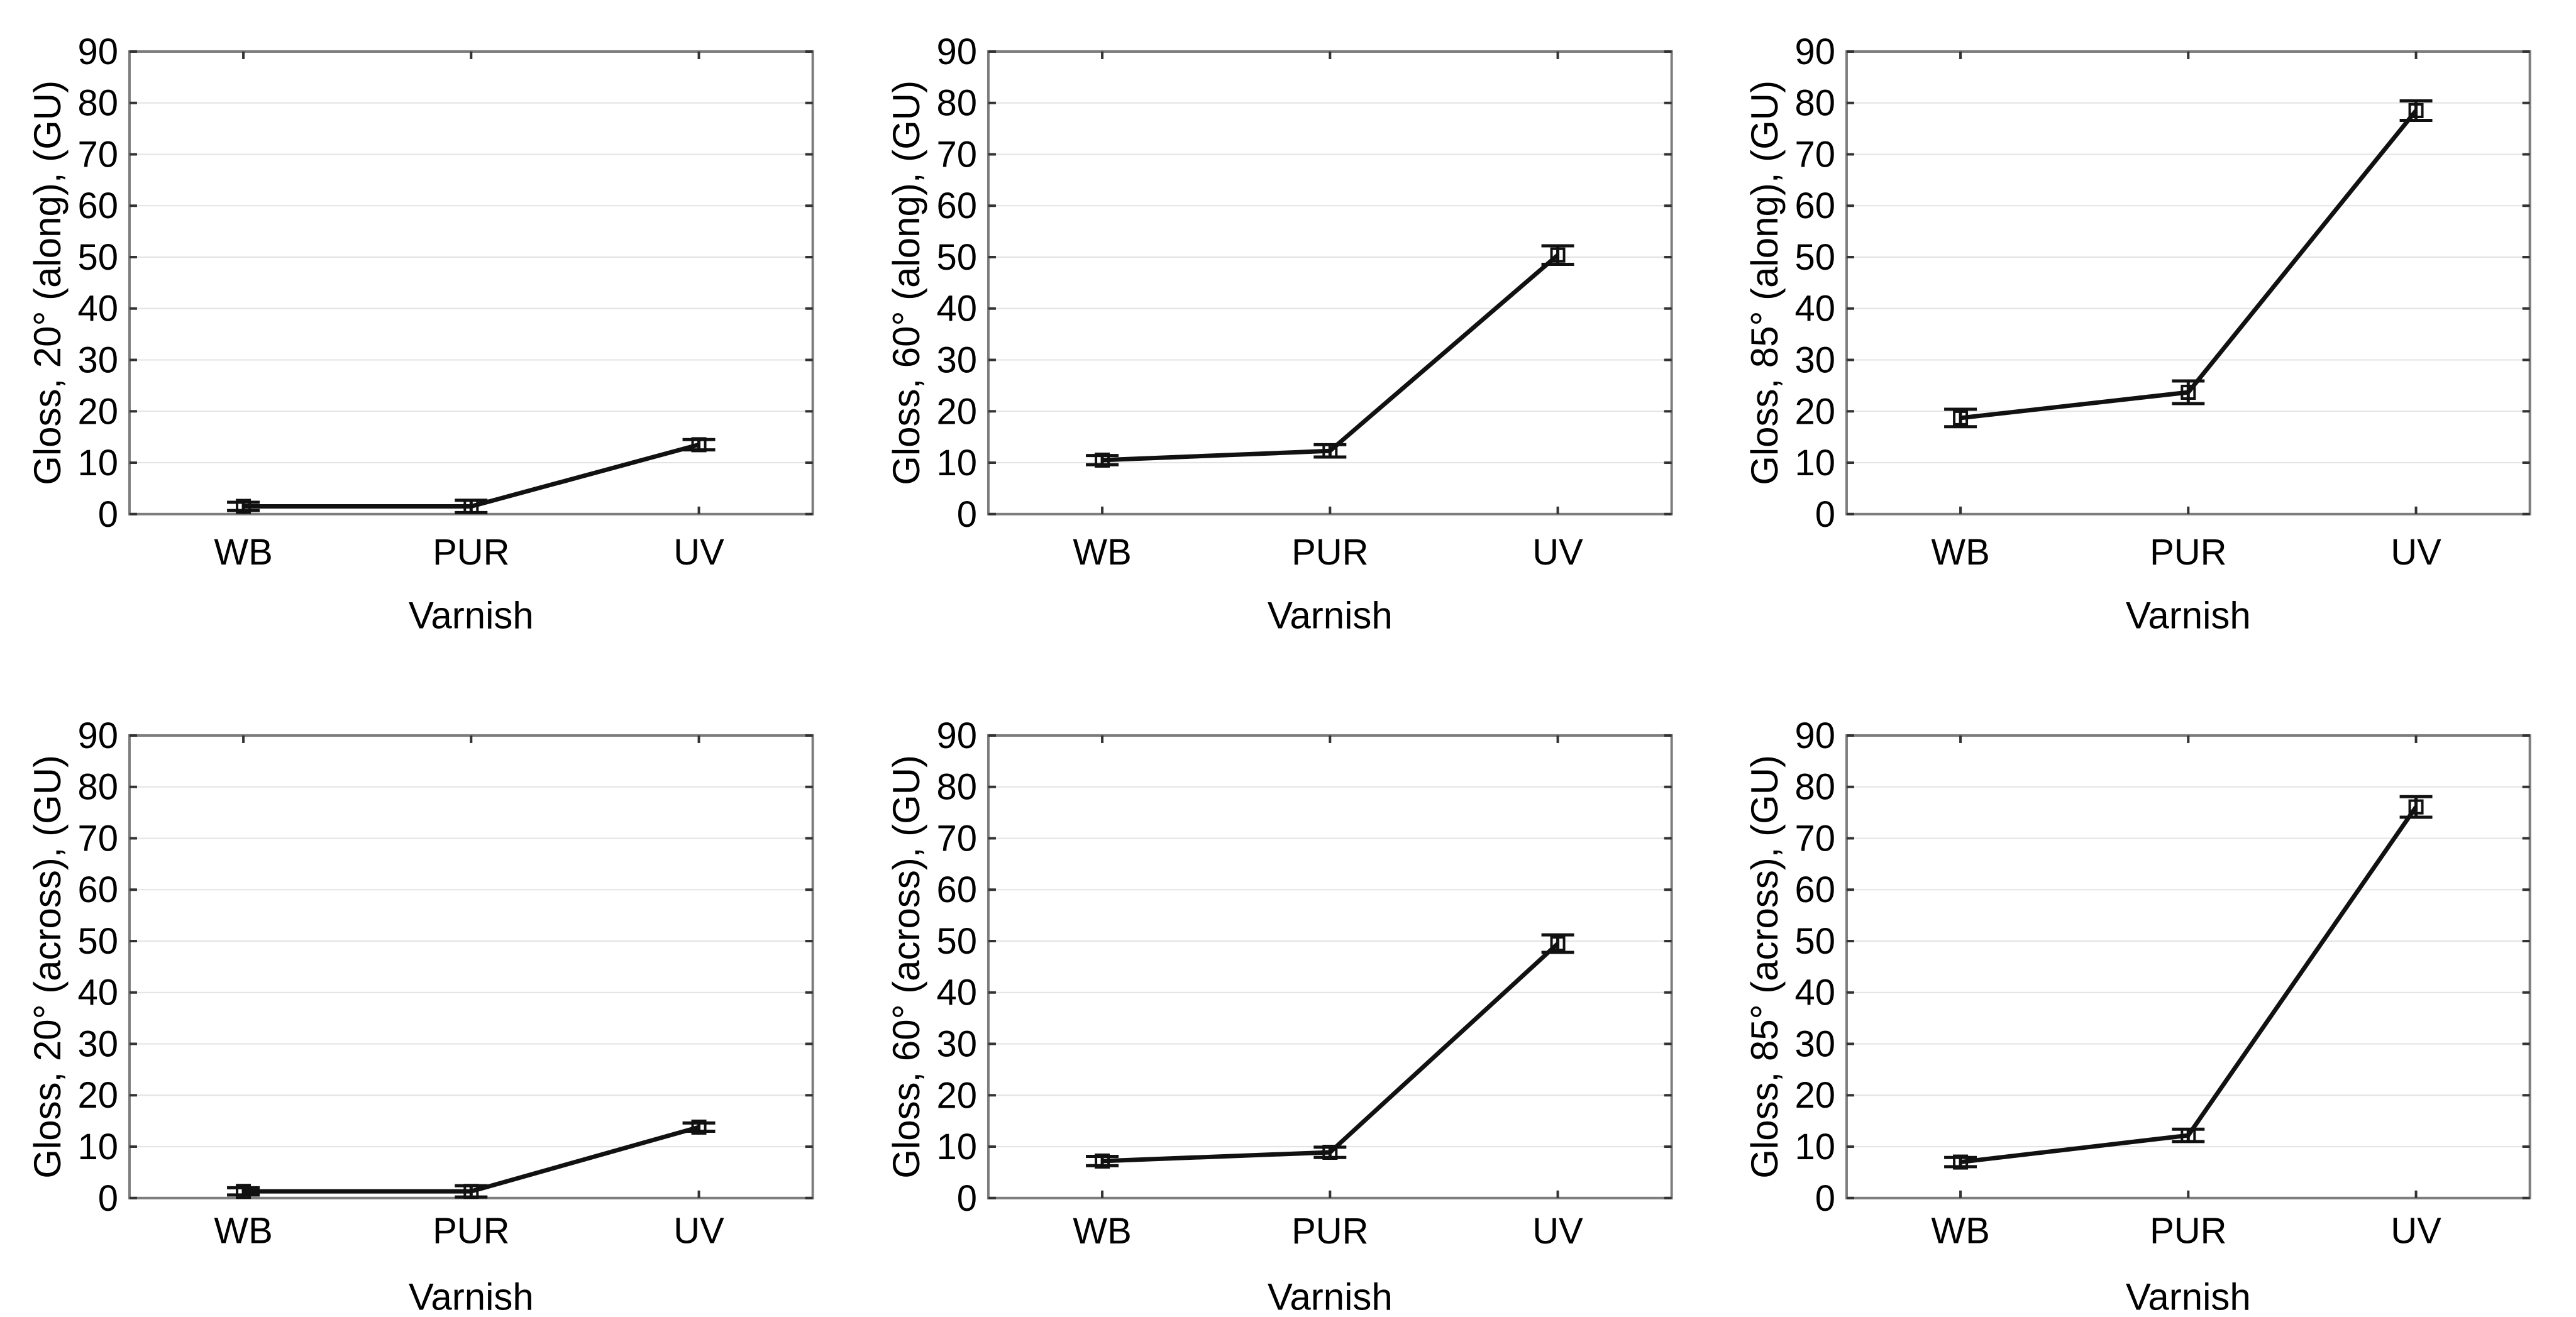 The image size is (2576, 1317). Describe the element at coordinates (906, 967) in the screenshot. I see `y-axis-title: Gloss, 60° (across), (GU)` at that location.